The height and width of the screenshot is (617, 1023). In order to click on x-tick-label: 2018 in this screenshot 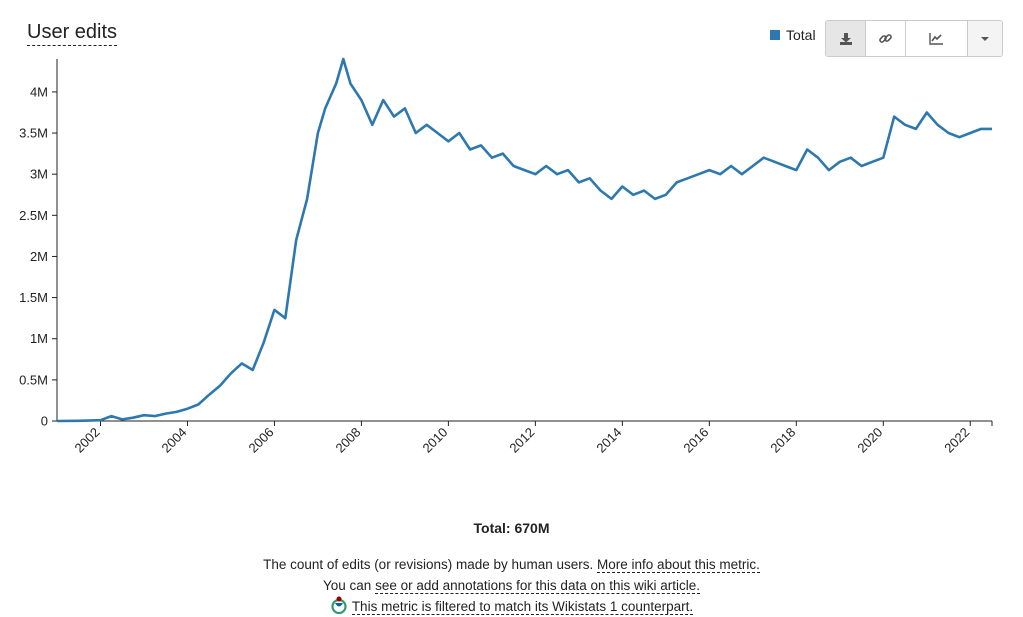, I will do `click(782, 440)`.